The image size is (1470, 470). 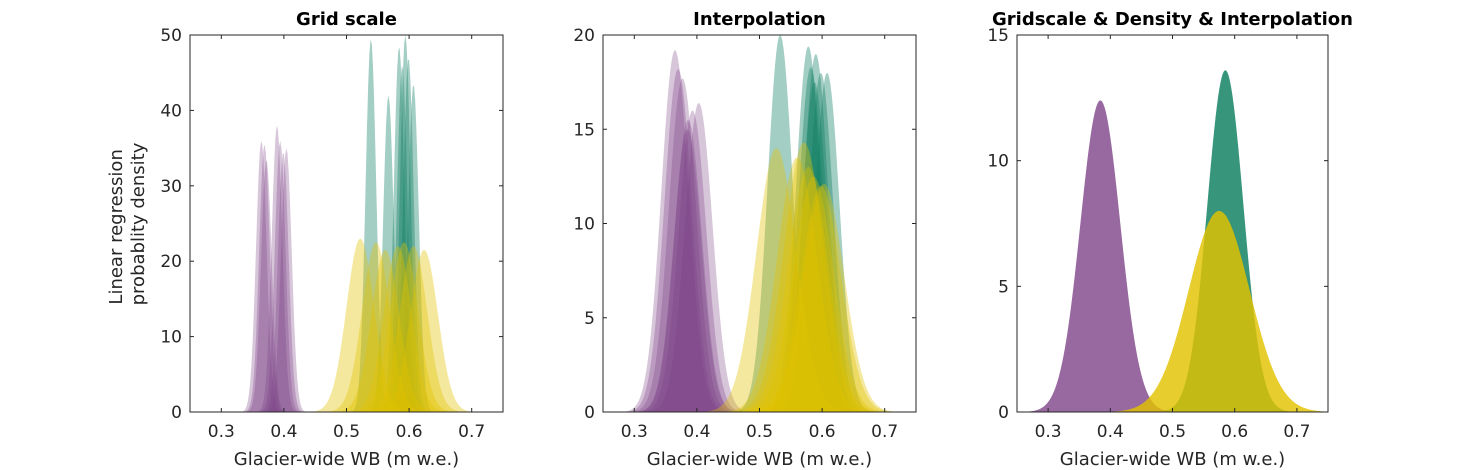 I want to click on panel-title: Gridscale & Density & Interpolation, so click(x=1172, y=19).